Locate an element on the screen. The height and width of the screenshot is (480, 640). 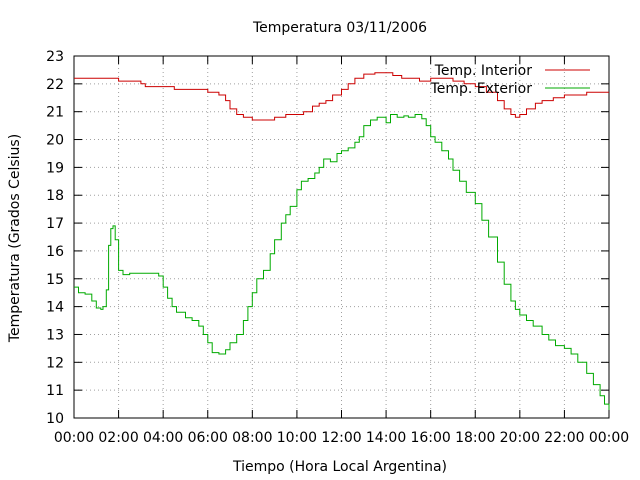
x-tick-label: 14:00 is located at coordinates (386, 438).